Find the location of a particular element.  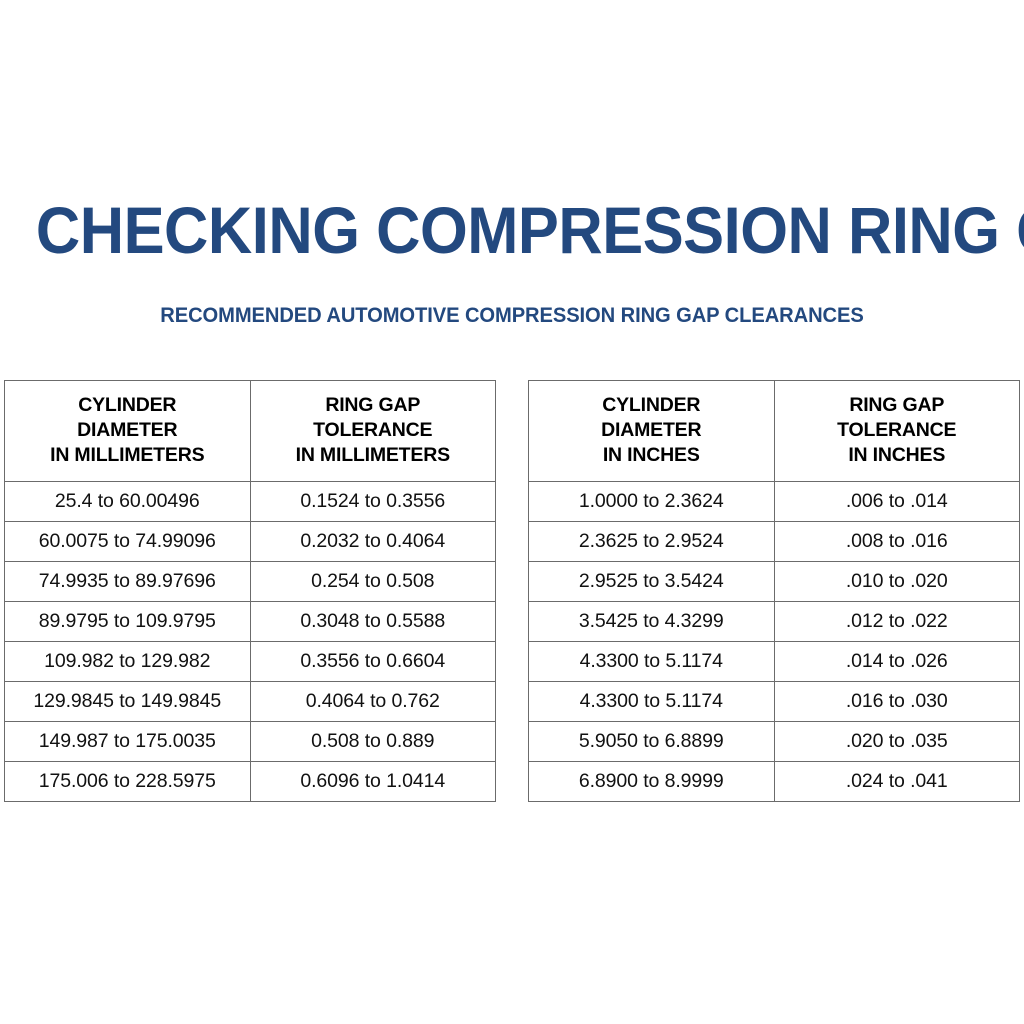

table-row: 109.982 to 129.982 0.3556 to 0.6604 is located at coordinates (250, 661).